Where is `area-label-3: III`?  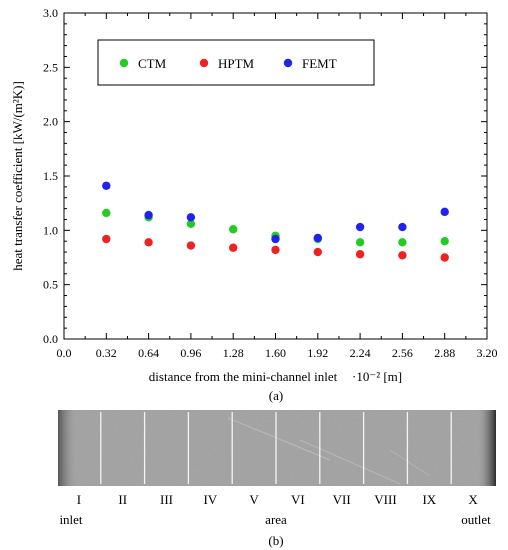
area-label-3: III is located at coordinates (166, 499).